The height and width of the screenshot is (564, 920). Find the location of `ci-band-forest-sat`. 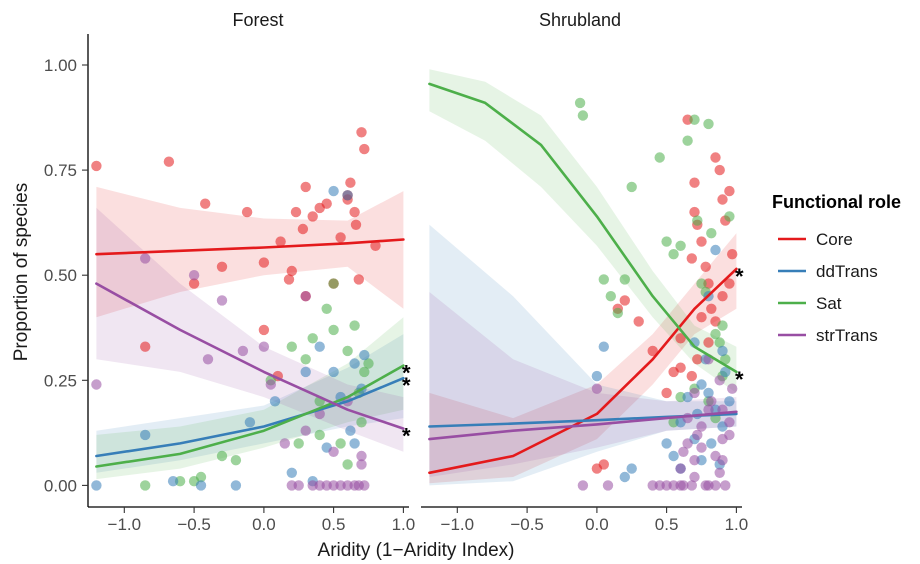

ci-band-forest-sat is located at coordinates (250, 398).